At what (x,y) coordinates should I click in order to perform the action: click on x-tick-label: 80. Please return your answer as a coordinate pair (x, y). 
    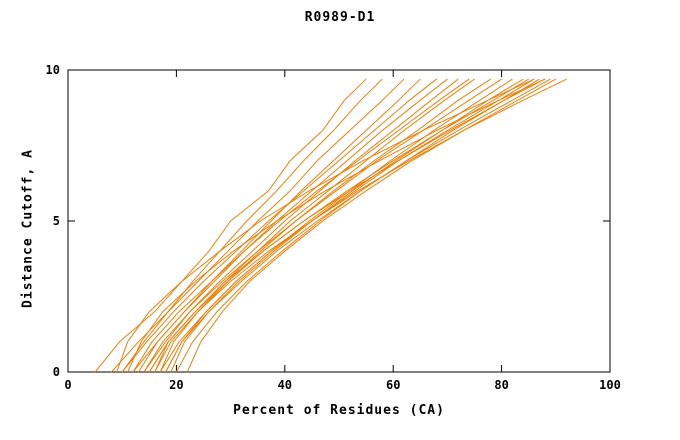
    Looking at the image, I should click on (501, 385).